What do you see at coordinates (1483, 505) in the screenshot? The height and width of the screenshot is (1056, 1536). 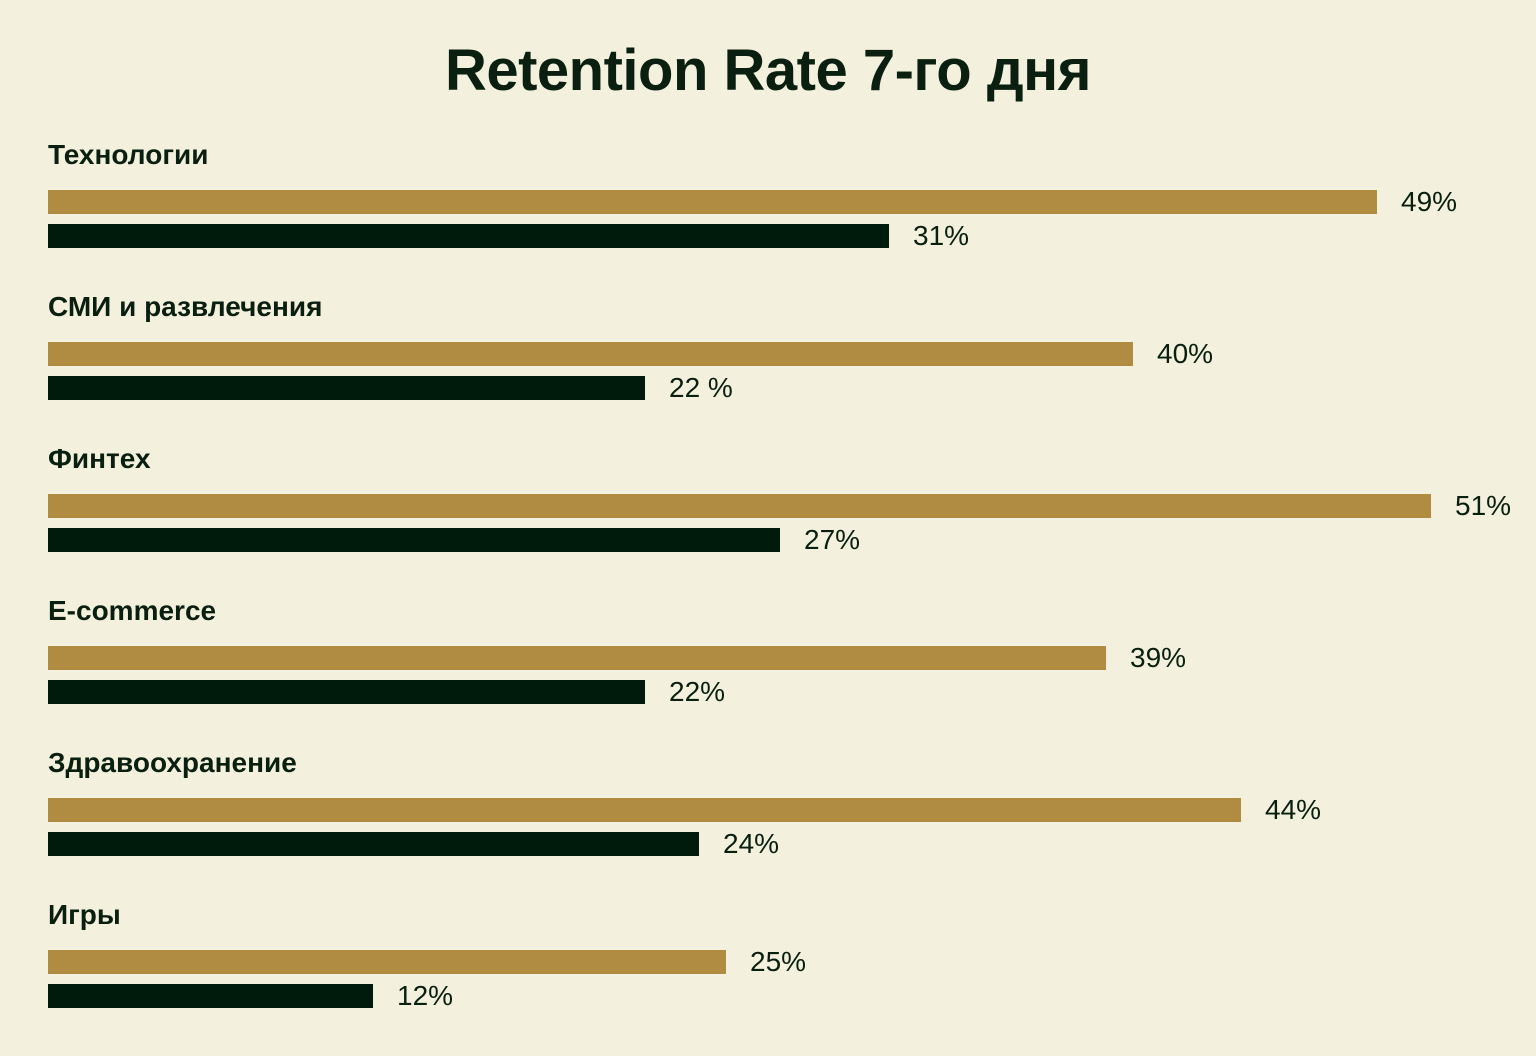 I see `data-label: 51%` at bounding box center [1483, 505].